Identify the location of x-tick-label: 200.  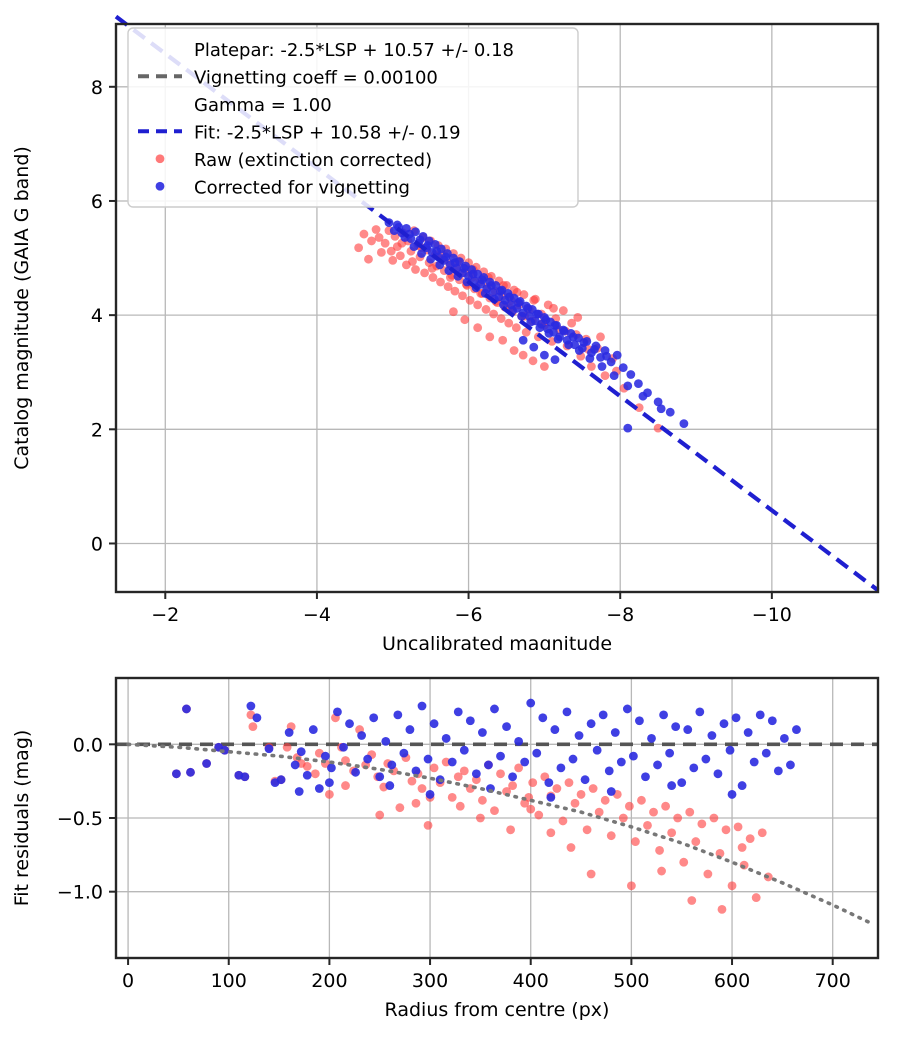
(329, 981).